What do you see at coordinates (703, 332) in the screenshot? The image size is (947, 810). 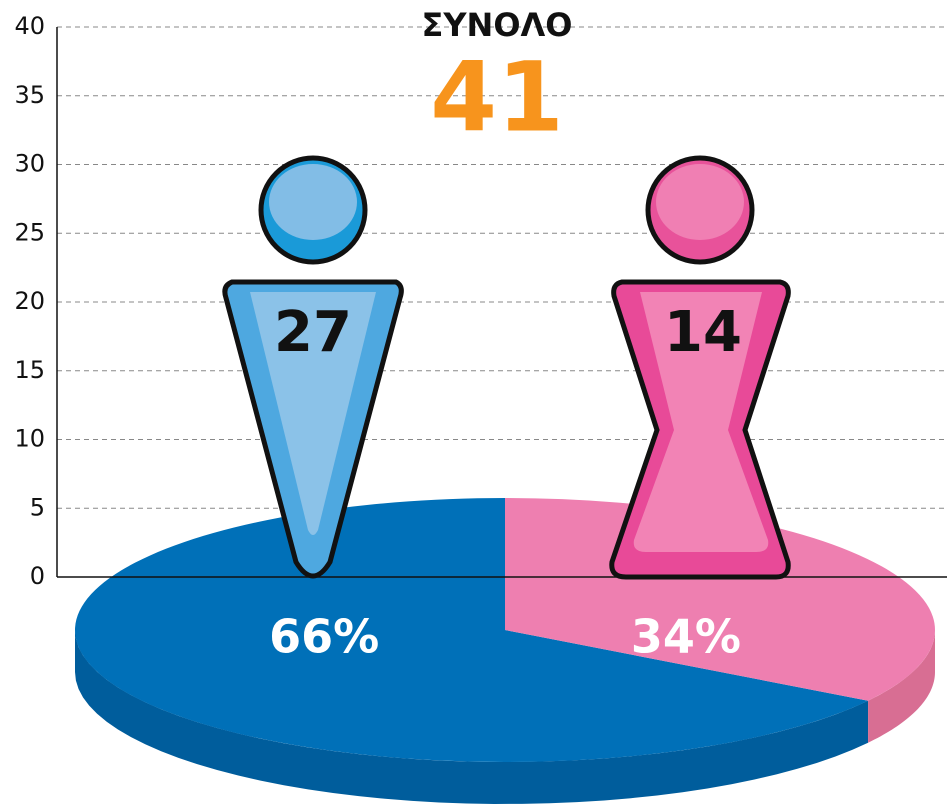 I see `count-label: 14` at bounding box center [703, 332].